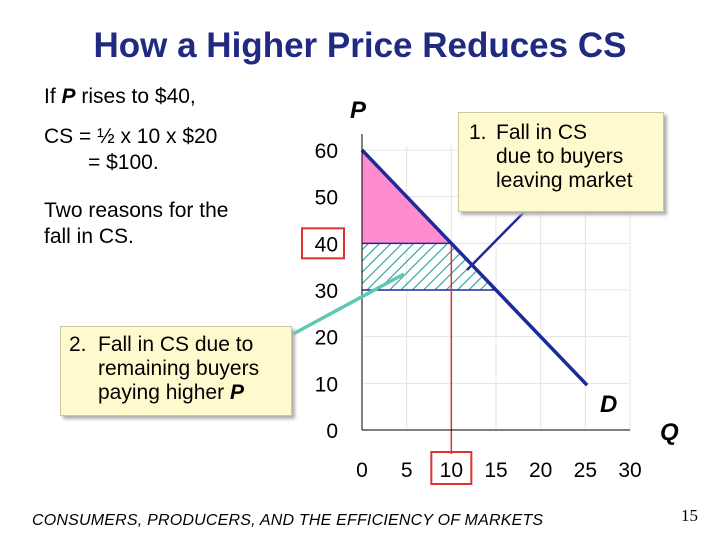 The height and width of the screenshot is (540, 720). Describe the element at coordinates (585, 470) in the screenshot. I see `x-tick-label: 25` at that location.